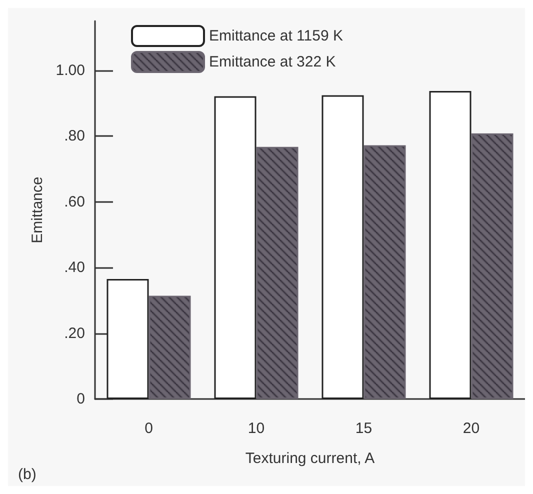 Image resolution: width=533 pixels, height=494 pixels. What do you see at coordinates (363, 428) in the screenshot?
I see `x-tick-label: 15` at bounding box center [363, 428].